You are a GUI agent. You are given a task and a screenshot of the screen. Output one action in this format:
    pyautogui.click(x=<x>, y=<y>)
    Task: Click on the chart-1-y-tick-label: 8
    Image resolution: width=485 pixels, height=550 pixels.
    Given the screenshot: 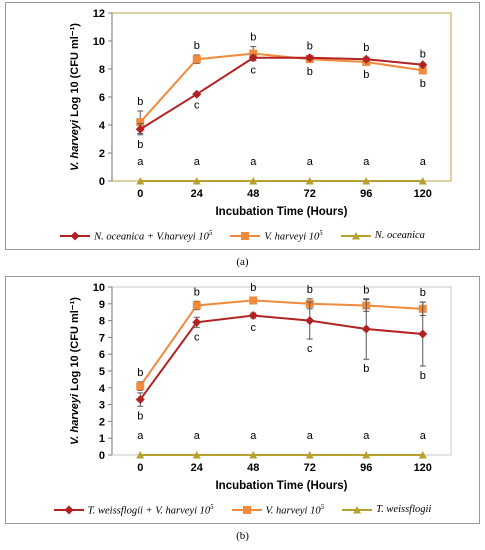 What is the action you would take?
    pyautogui.click(x=102, y=322)
    